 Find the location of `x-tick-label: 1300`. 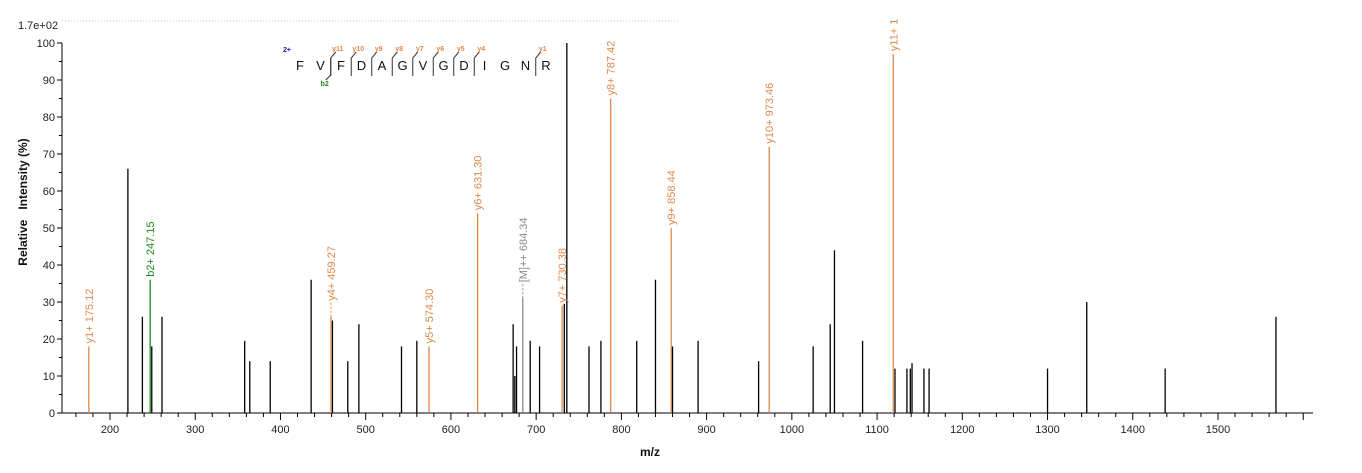

x-tick-label: 1300 is located at coordinates (1047, 430).